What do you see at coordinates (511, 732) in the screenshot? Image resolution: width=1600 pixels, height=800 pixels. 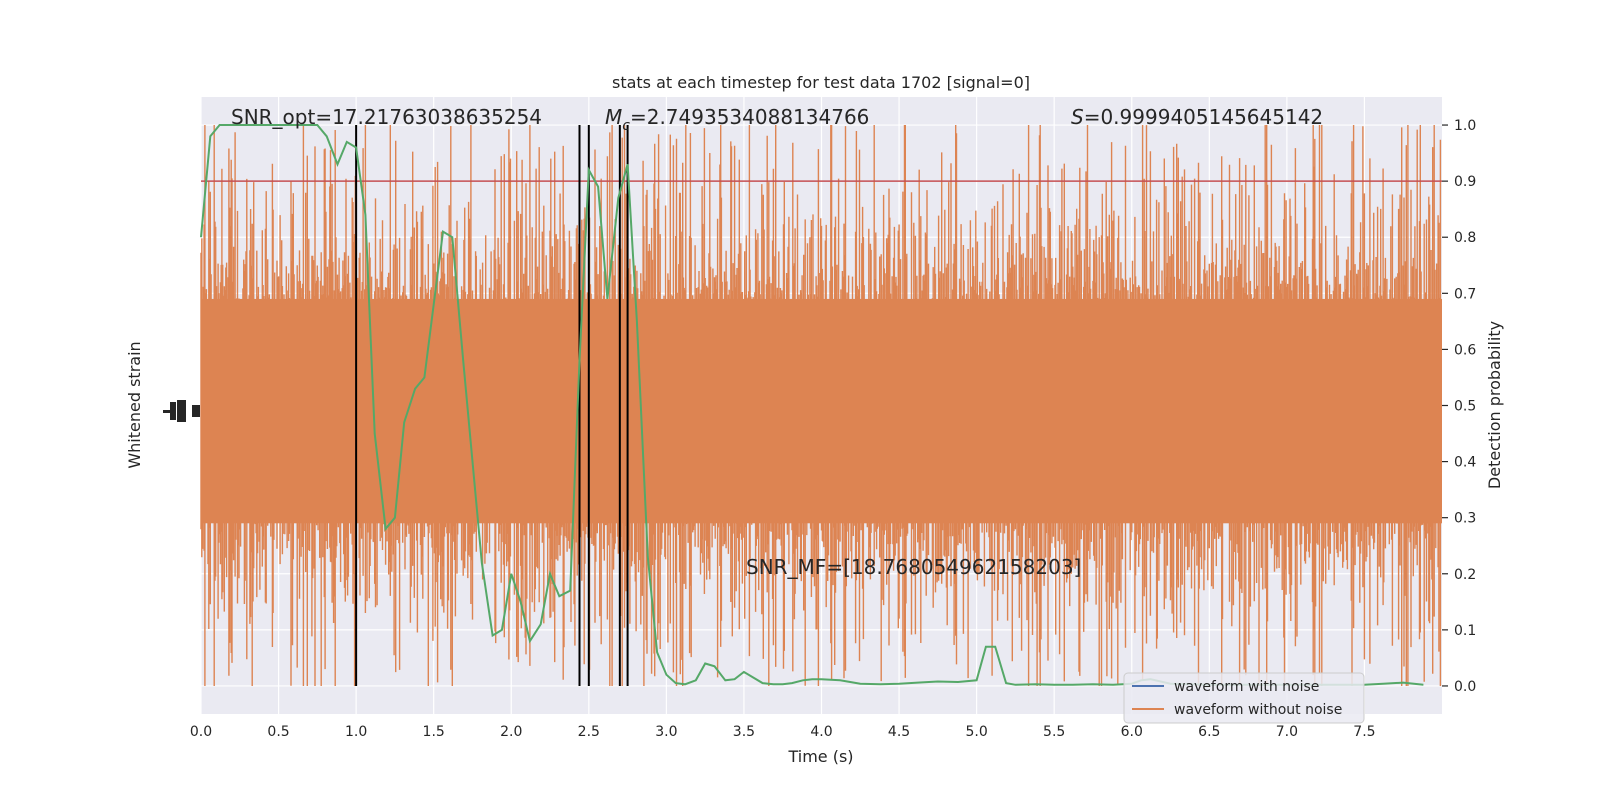 I see `x-tick-label: 2.0` at bounding box center [511, 732].